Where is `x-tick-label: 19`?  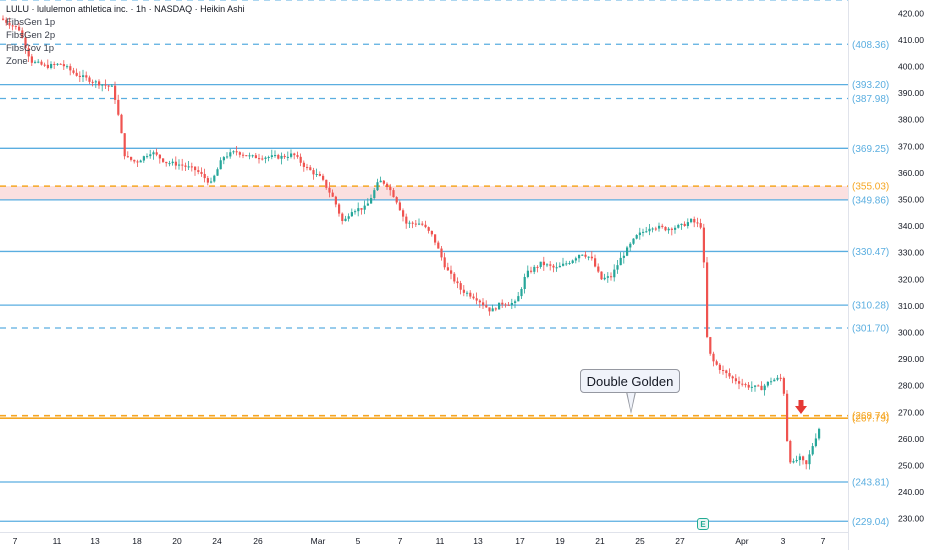
x-tick-label: 19 is located at coordinates (560, 541).